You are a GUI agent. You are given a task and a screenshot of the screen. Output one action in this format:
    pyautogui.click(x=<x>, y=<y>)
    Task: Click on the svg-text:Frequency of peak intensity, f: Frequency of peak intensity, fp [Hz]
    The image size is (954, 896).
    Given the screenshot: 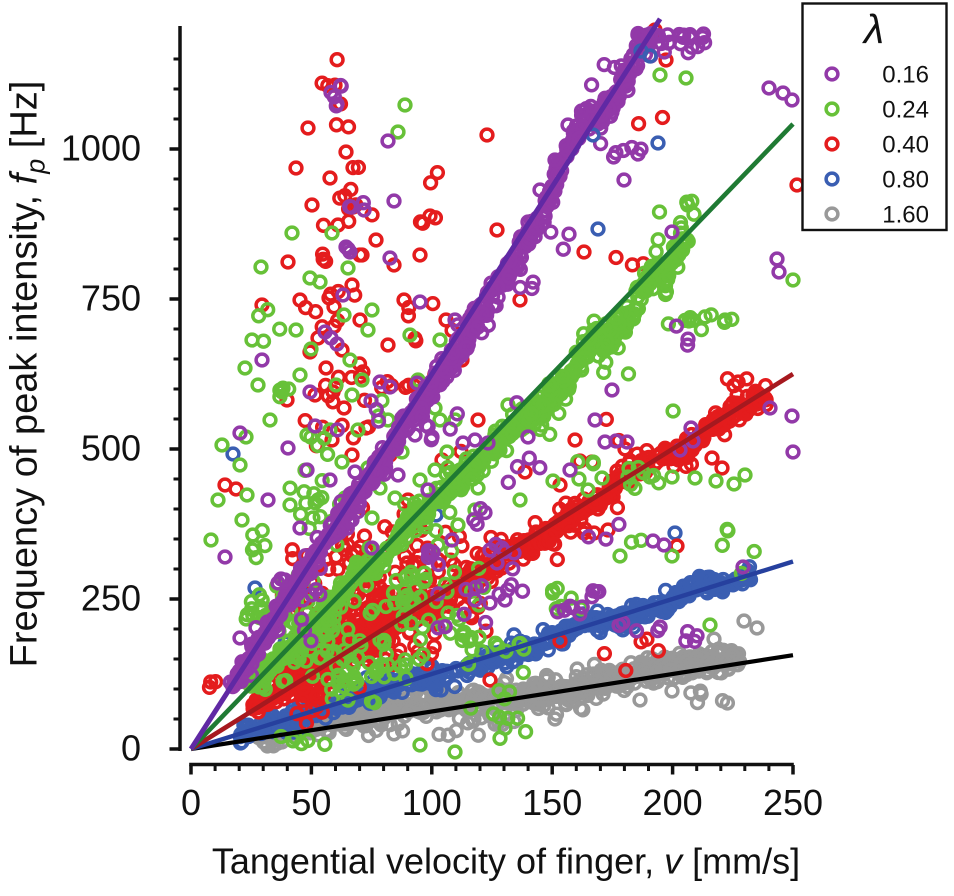 What is the action you would take?
    pyautogui.click(x=27, y=374)
    